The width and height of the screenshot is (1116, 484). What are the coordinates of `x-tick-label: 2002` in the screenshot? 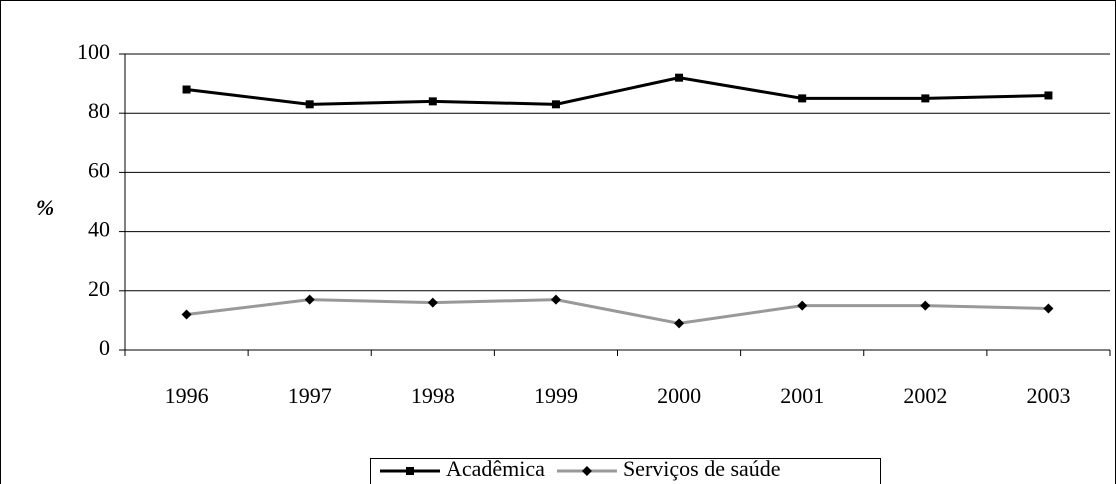 It's located at (925, 395).